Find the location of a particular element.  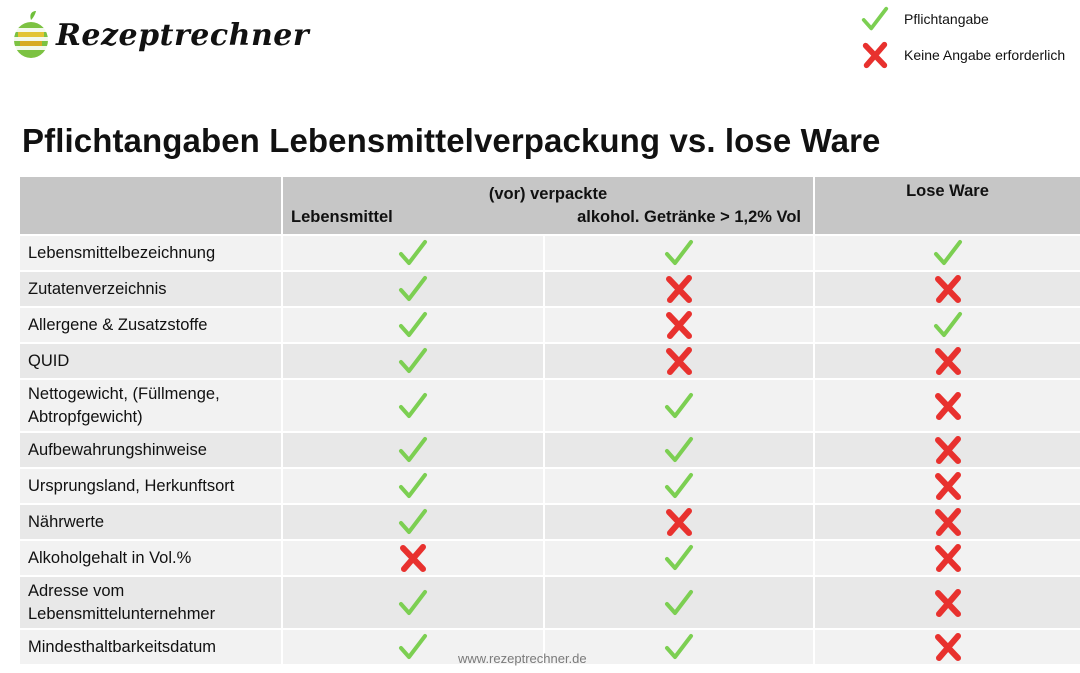

table-row: Nährwerte is located at coordinates (549, 522).